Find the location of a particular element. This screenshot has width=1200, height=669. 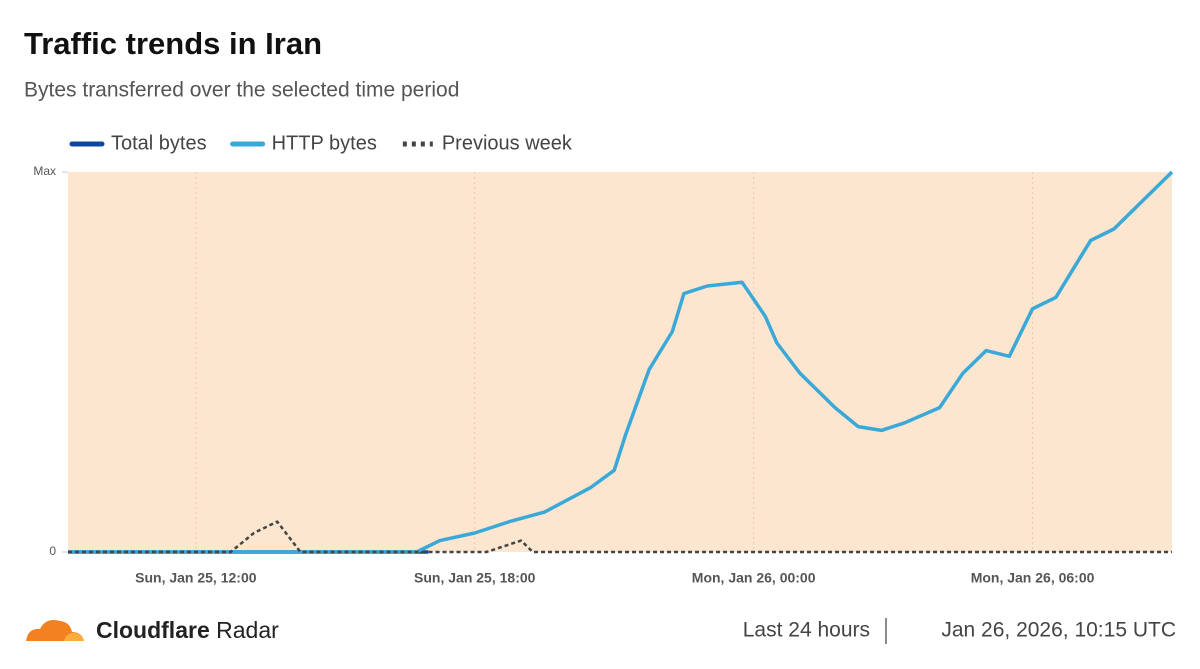

chart-title: Traffic trends in Iran is located at coordinates (173, 43).